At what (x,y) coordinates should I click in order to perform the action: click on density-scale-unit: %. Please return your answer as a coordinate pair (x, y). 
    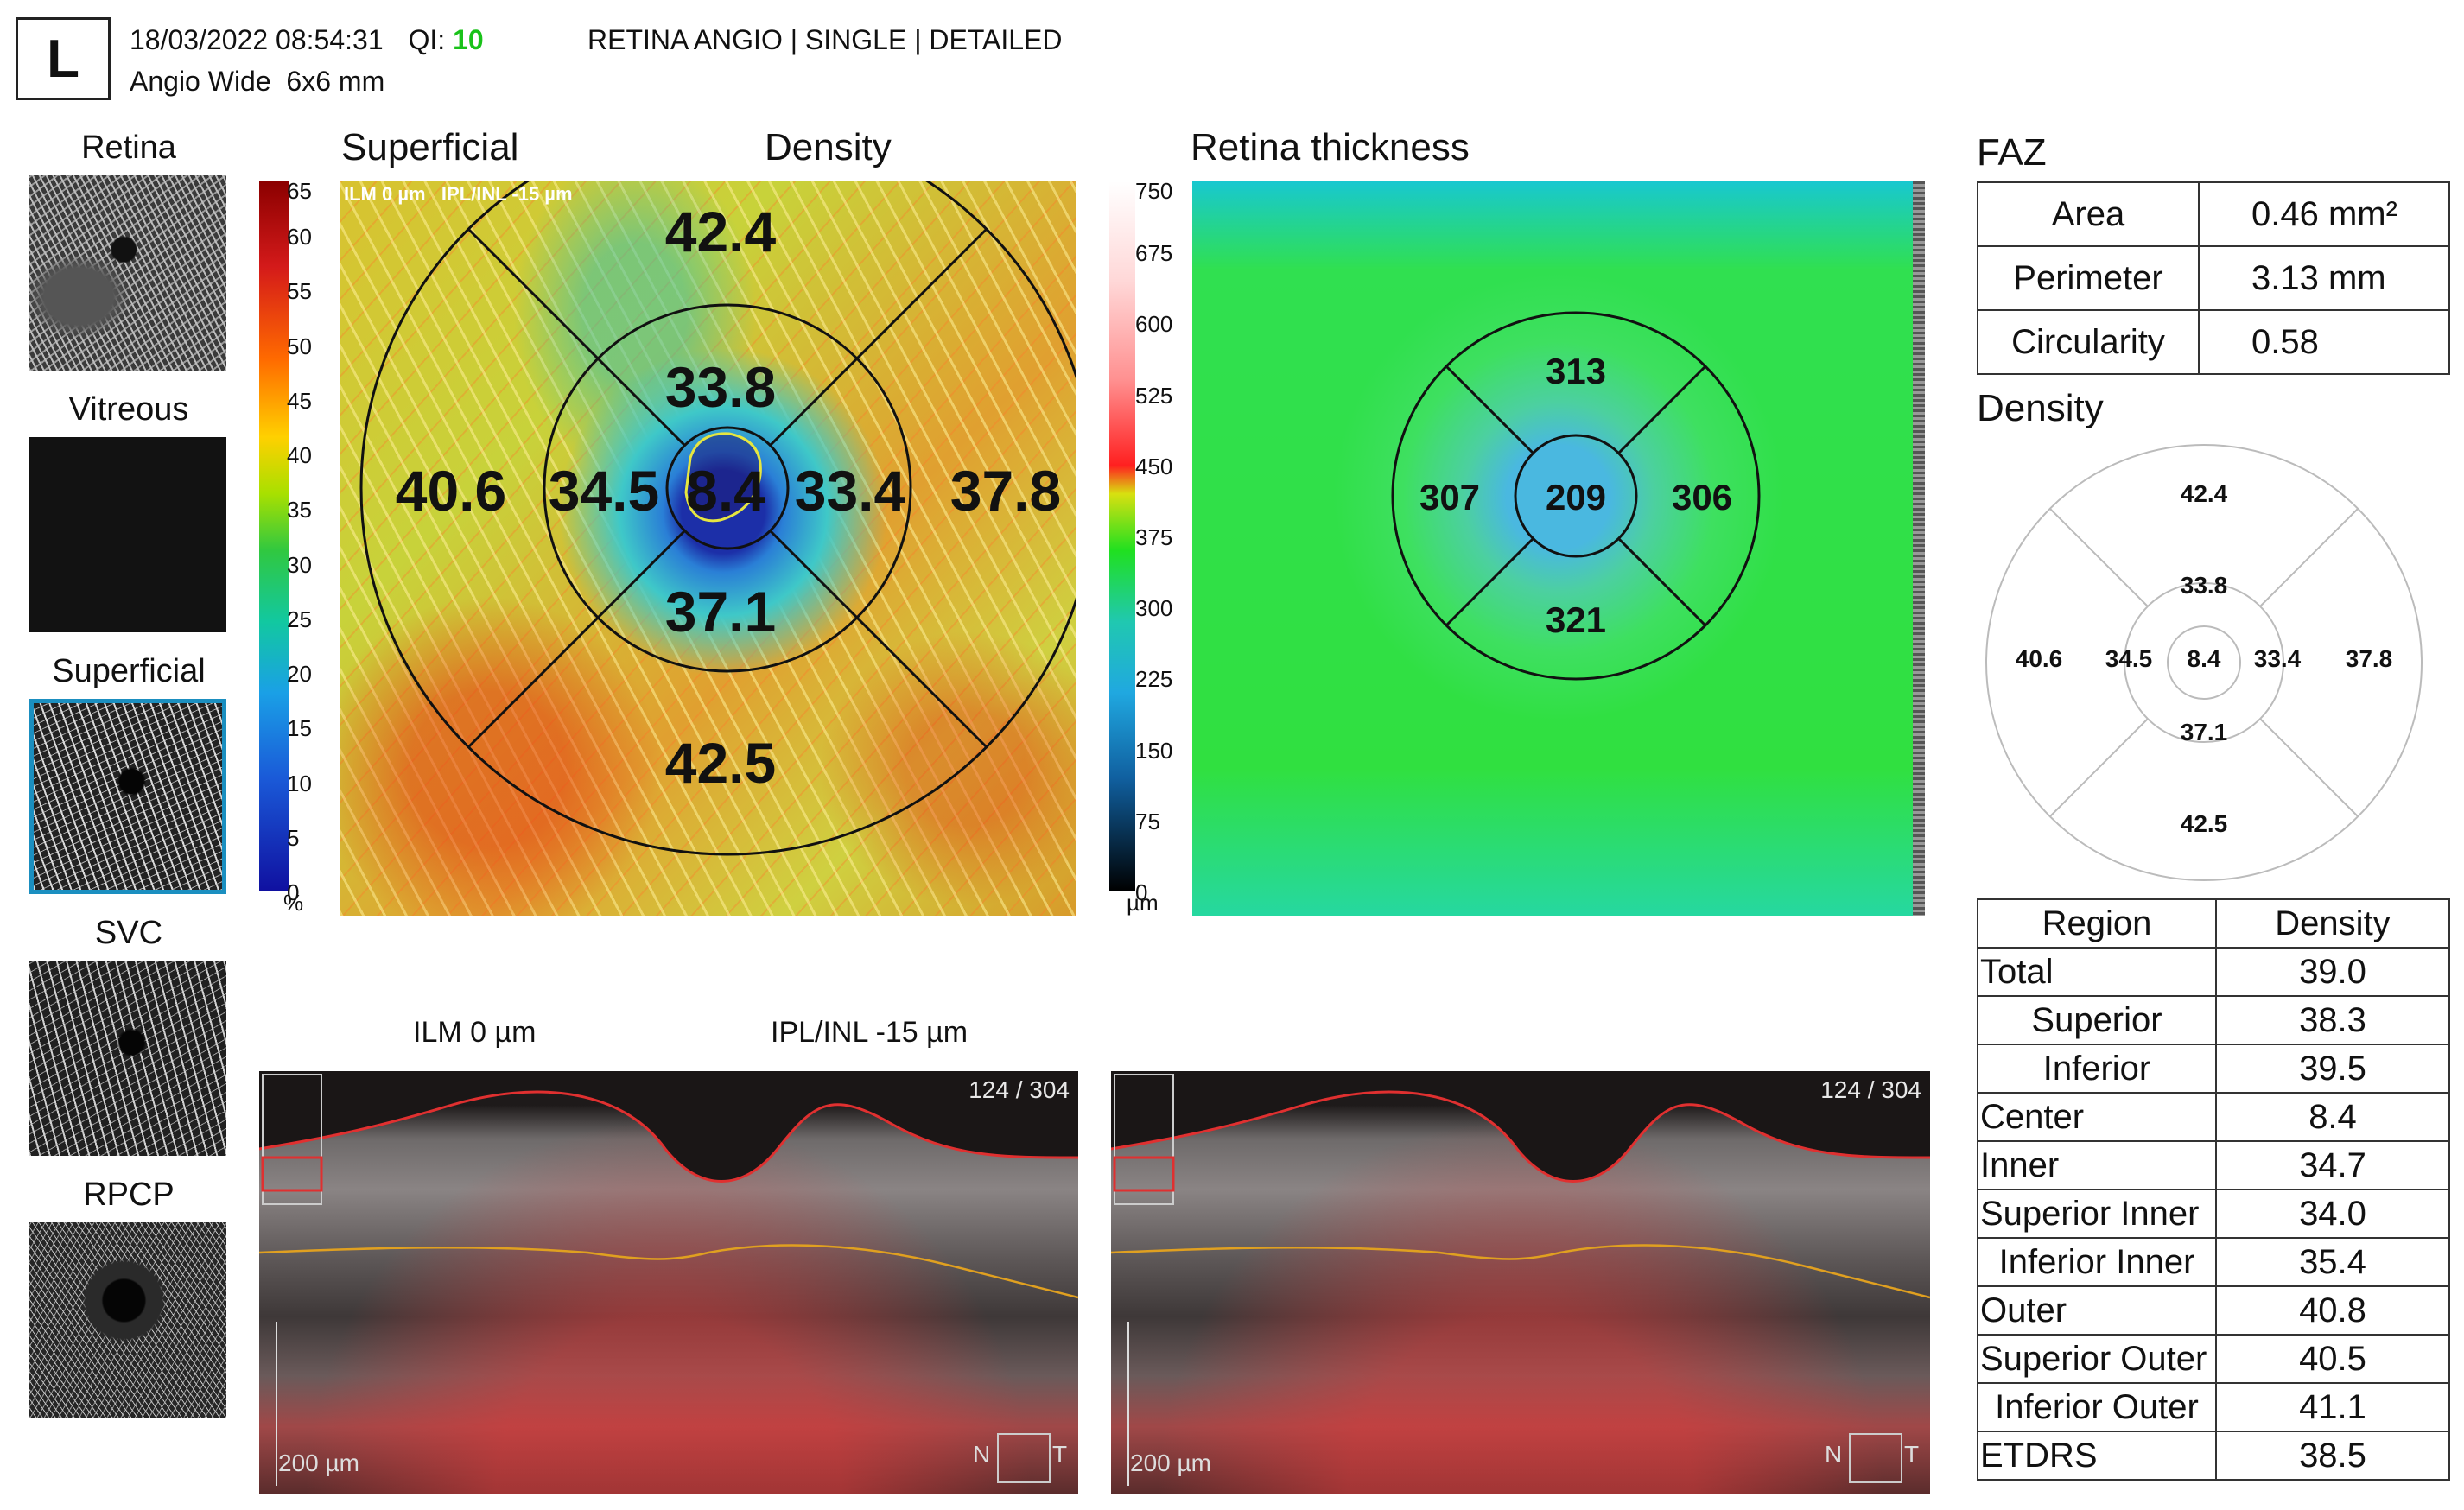
    Looking at the image, I should click on (293, 903).